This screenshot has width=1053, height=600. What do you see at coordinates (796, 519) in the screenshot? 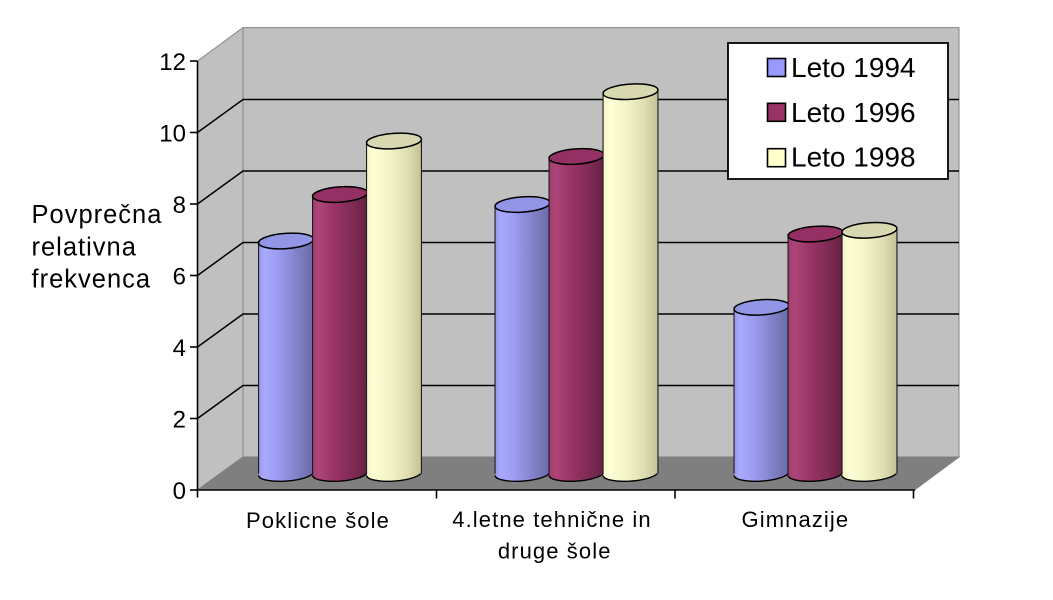
I see `svg-text: Gimnazije` at bounding box center [796, 519].